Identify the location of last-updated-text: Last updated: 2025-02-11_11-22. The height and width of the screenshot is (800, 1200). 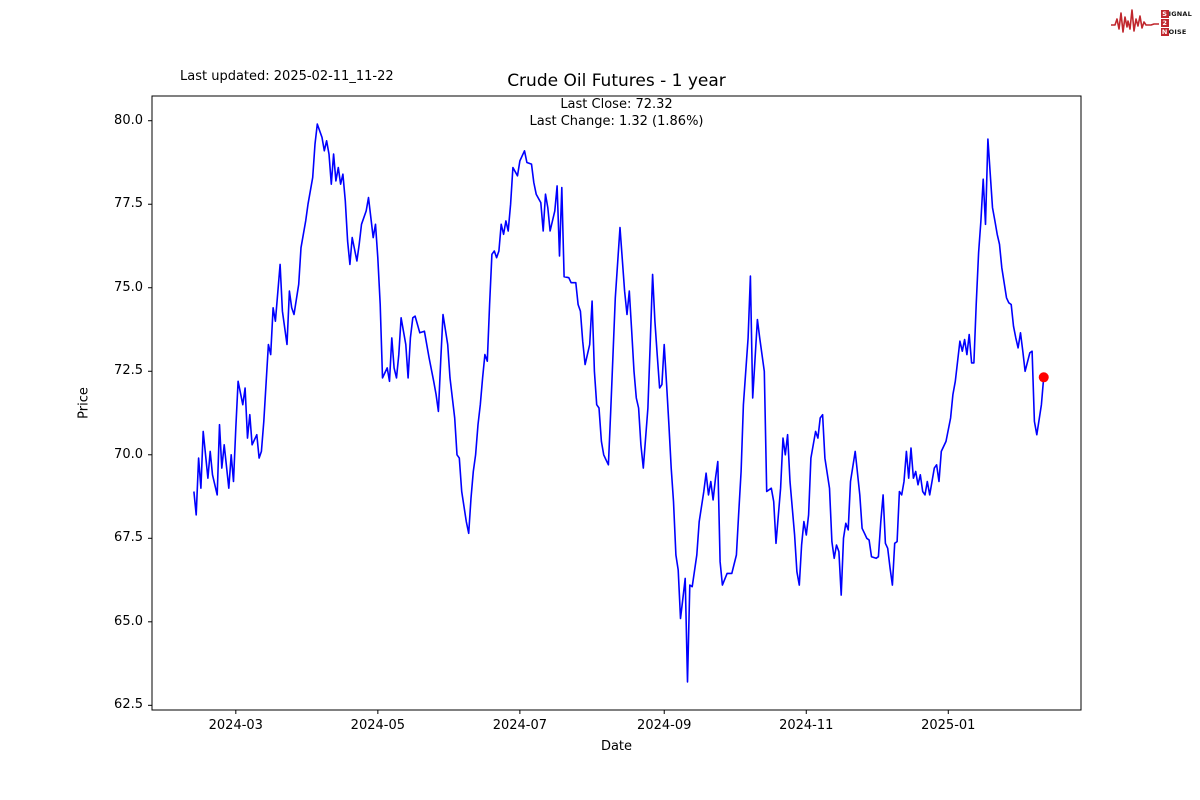
(287, 76).